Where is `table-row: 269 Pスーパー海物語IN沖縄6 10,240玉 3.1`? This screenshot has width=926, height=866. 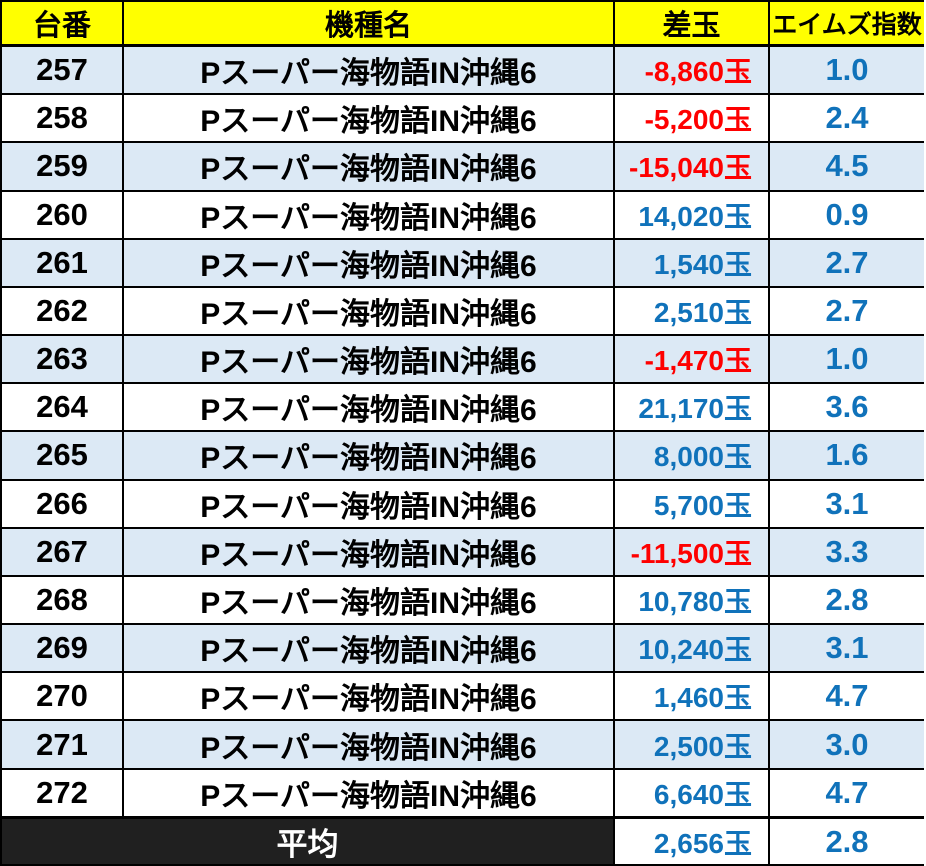 table-row: 269 Pスーパー海物語IN沖縄6 10,240玉 3.1 is located at coordinates (462, 648).